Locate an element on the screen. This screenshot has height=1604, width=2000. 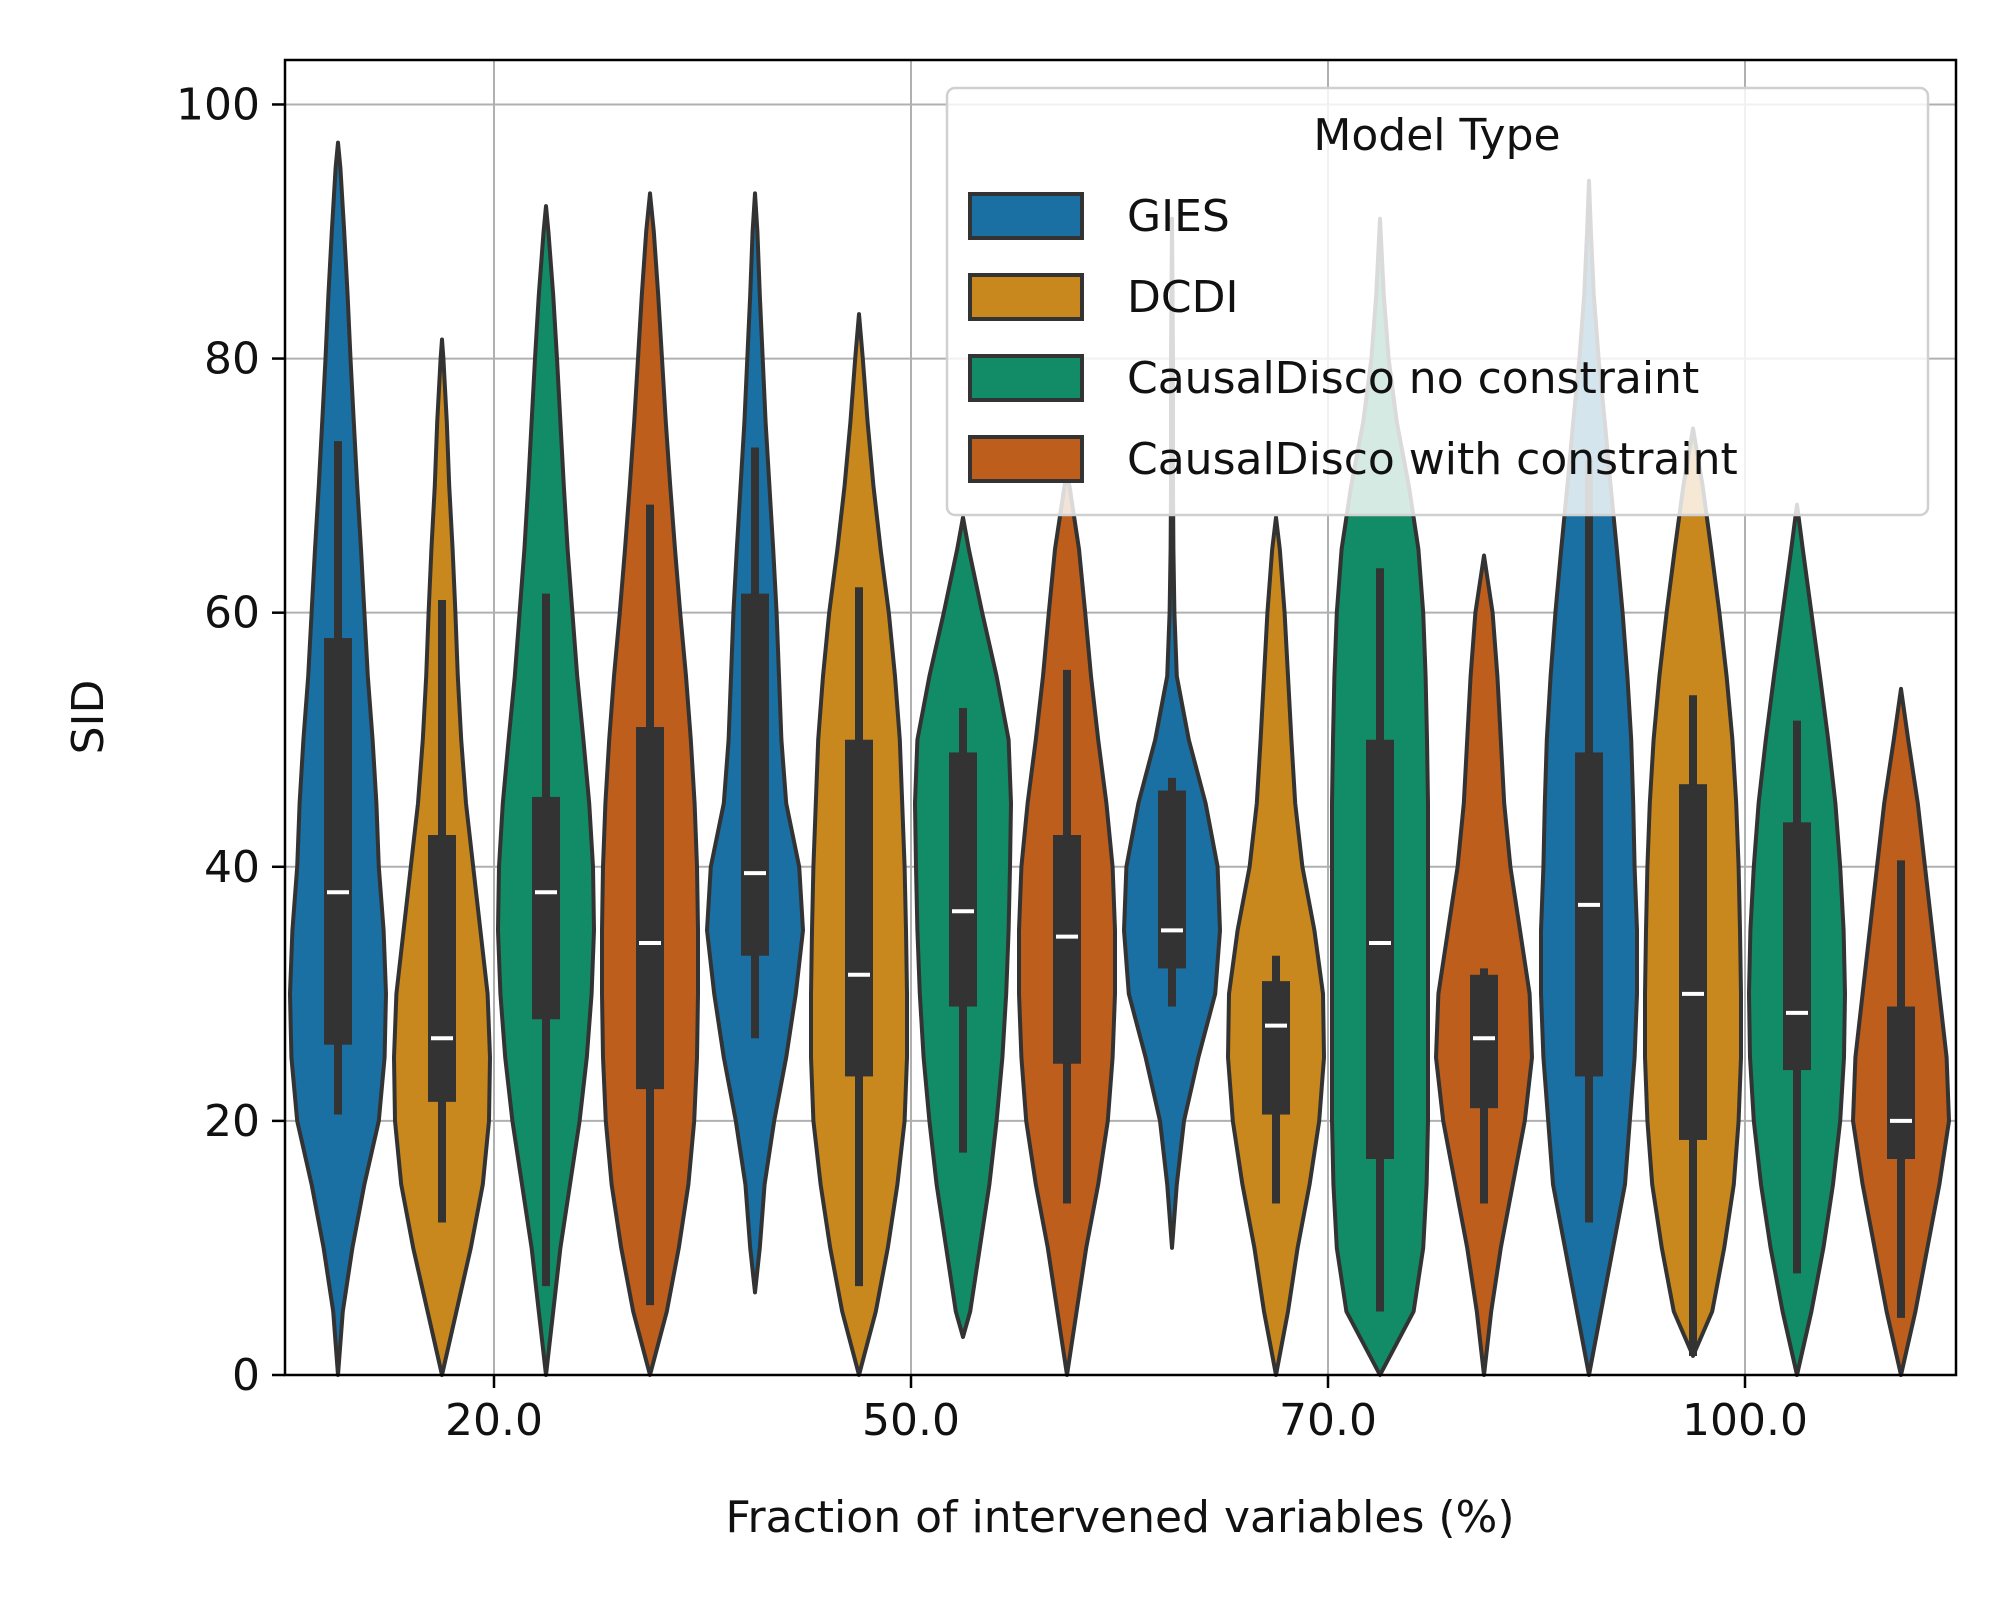
x-axis-label: Fraction of intervened variables (%) is located at coordinates (1119, 1517).